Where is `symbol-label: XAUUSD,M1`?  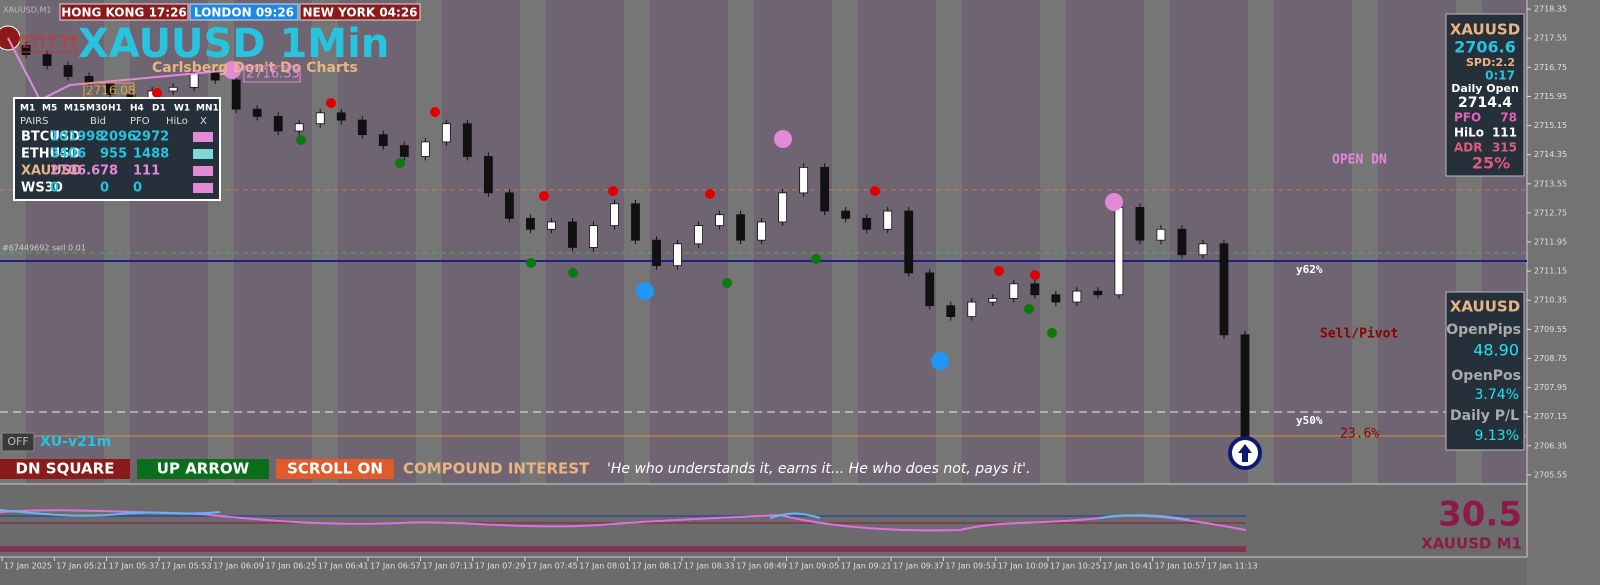
symbol-label: XAUUSD,M1 is located at coordinates (27, 10).